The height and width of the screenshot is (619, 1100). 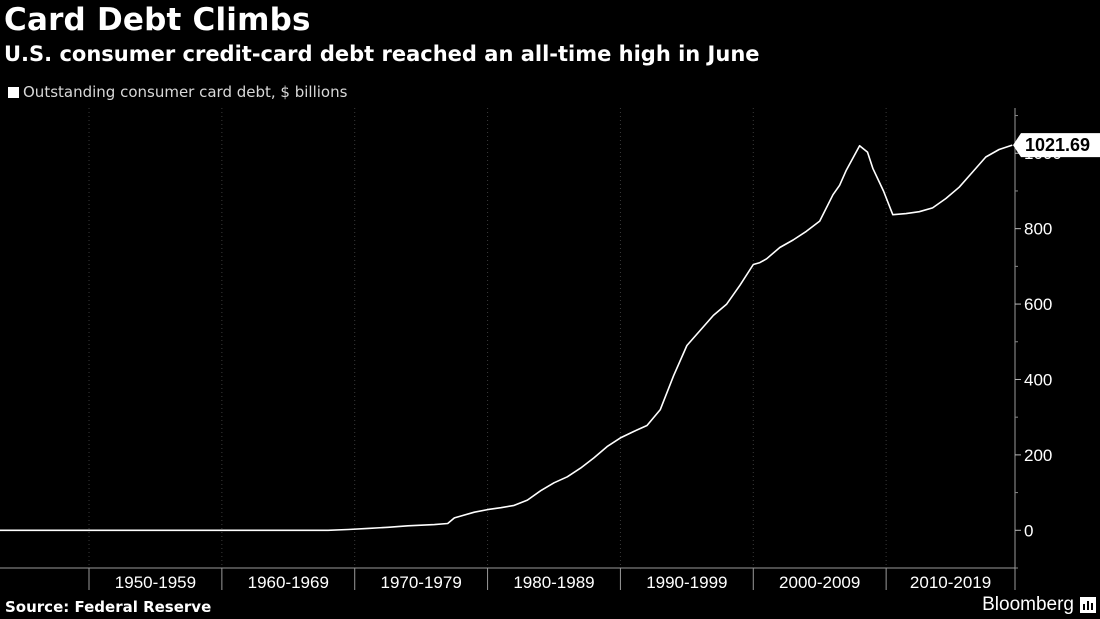 What do you see at coordinates (1028, 530) in the screenshot?
I see `y-tick-label: 0` at bounding box center [1028, 530].